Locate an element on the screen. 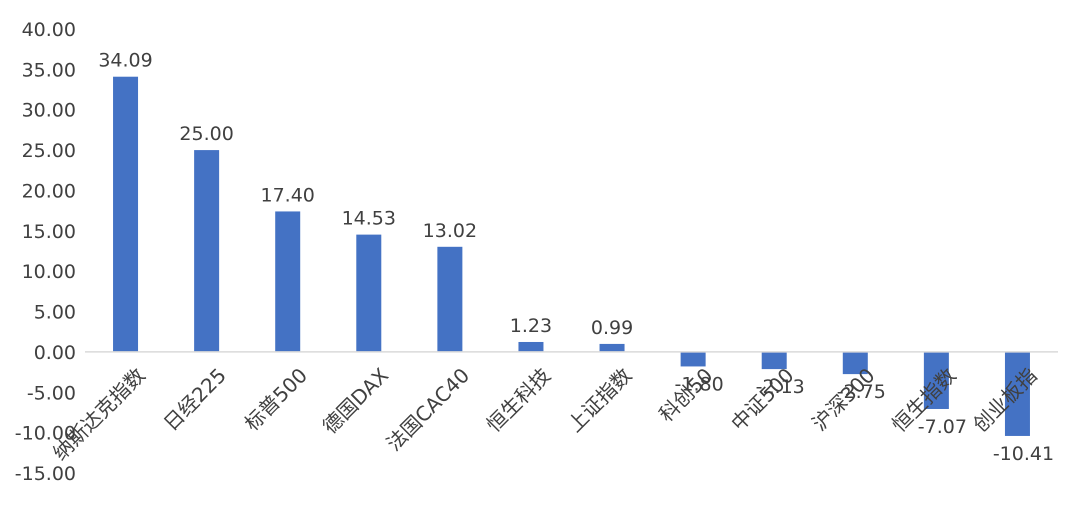 Image resolution: width=1080 pixels, height=524 pixels. data-label: 0.99 is located at coordinates (612, 328).